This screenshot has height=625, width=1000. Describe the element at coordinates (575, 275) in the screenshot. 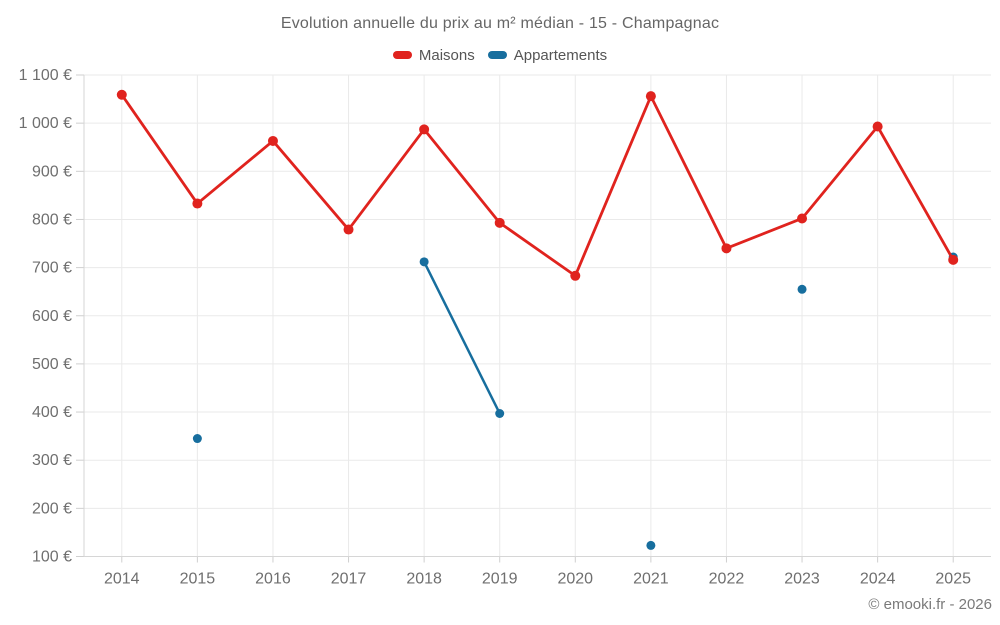

I see `point-maisons-2020` at that location.